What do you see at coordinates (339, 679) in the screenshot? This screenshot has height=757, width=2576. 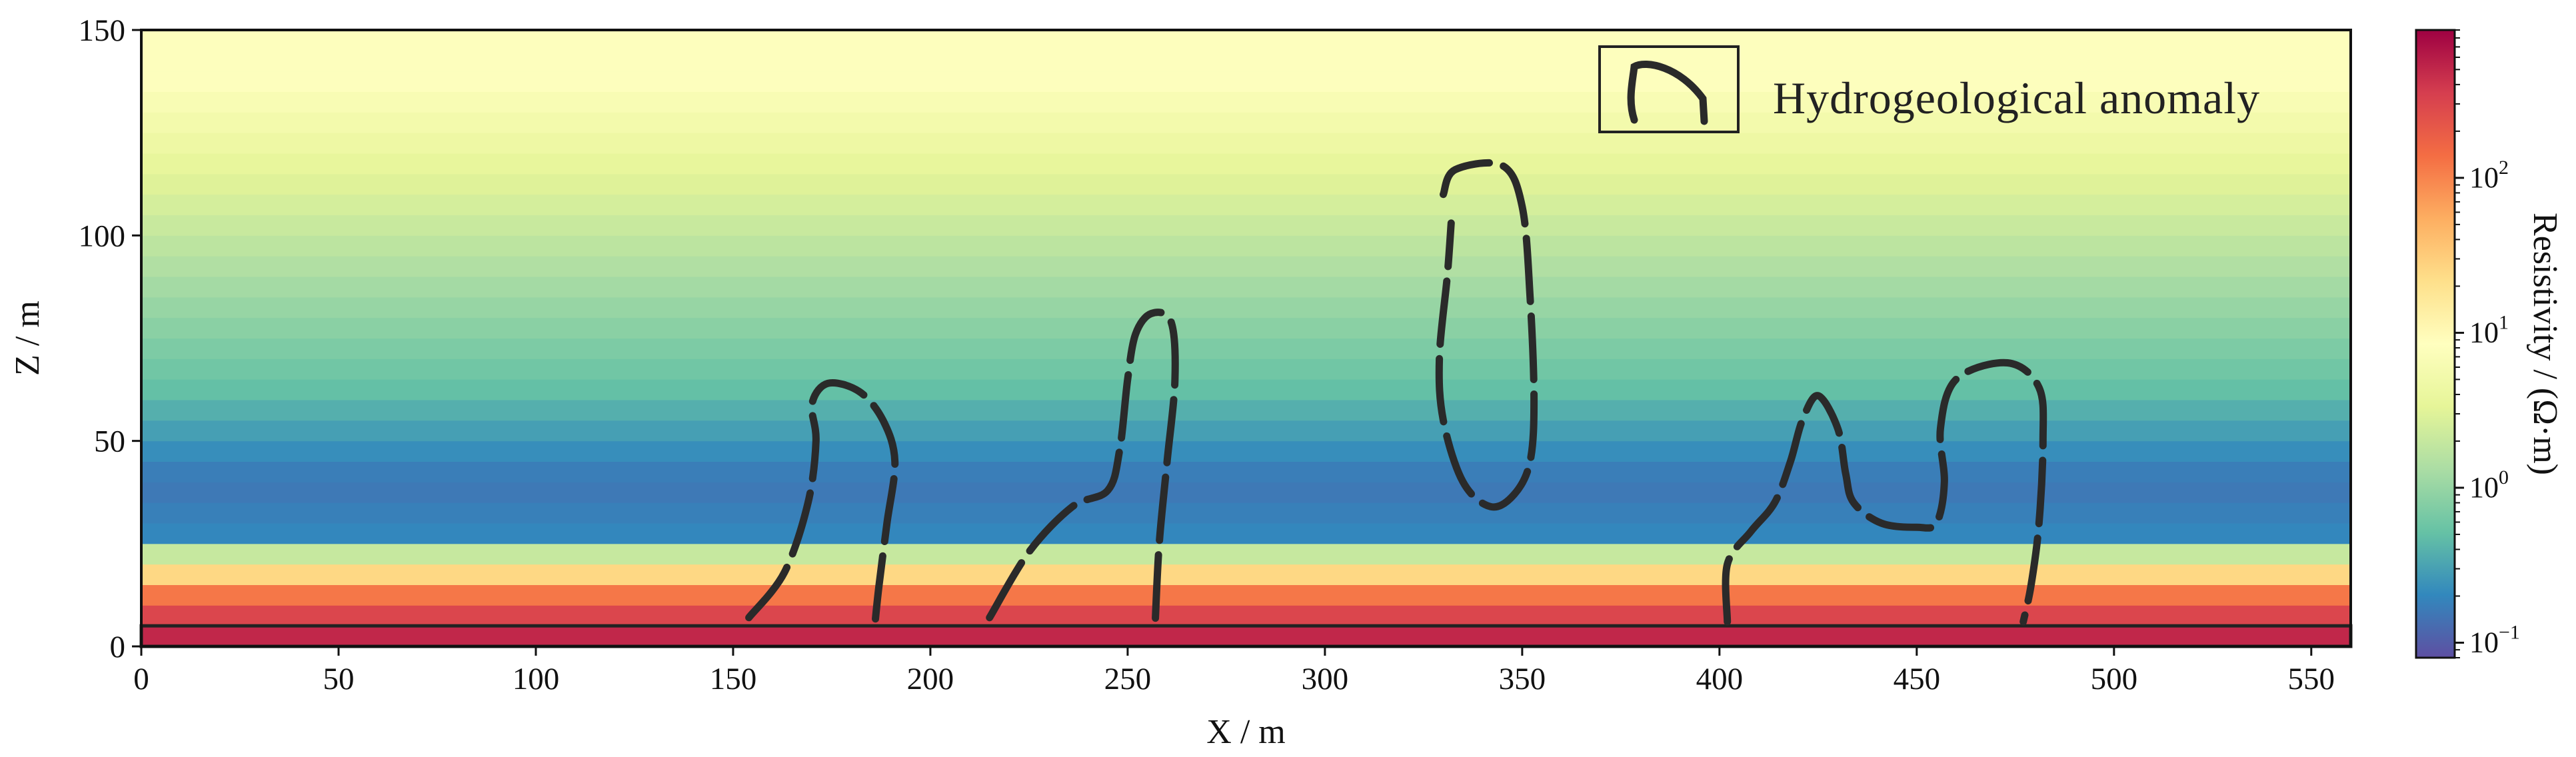 I see `x-tick-label: 50` at bounding box center [339, 679].